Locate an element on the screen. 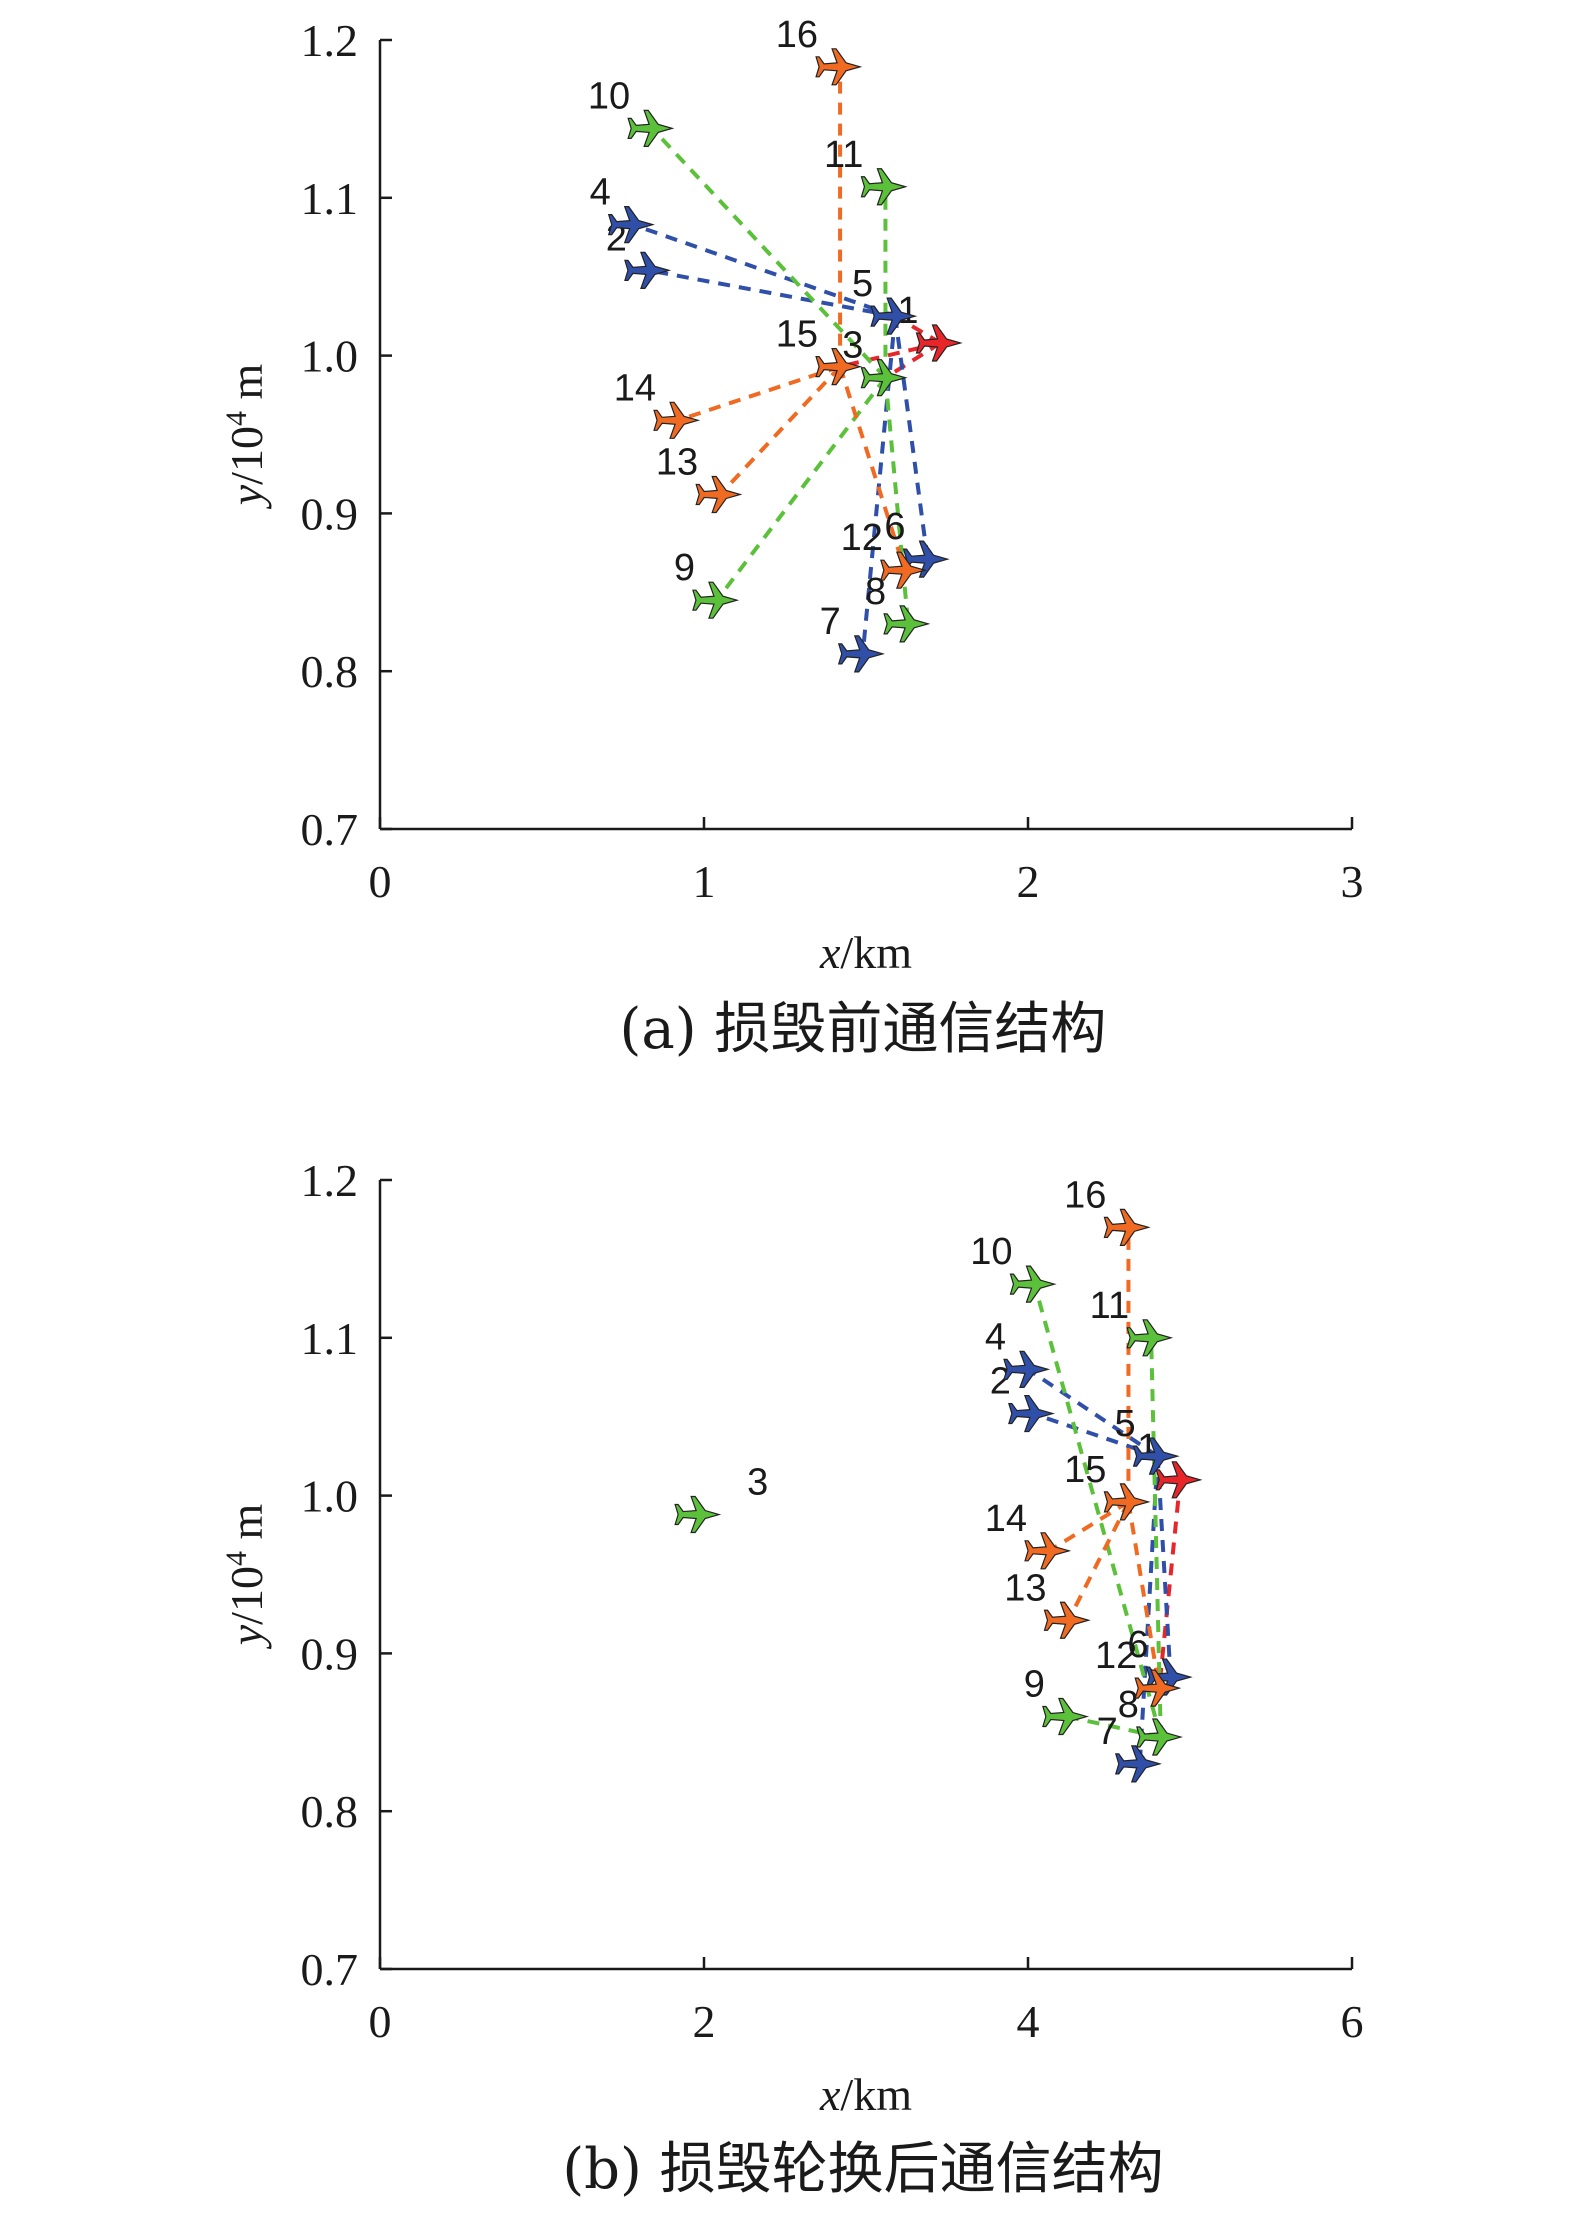 Image resolution: width=1575 pixels, height=2223 pixels. panel-a-x-axis-var: x is located at coordinates (830, 952).